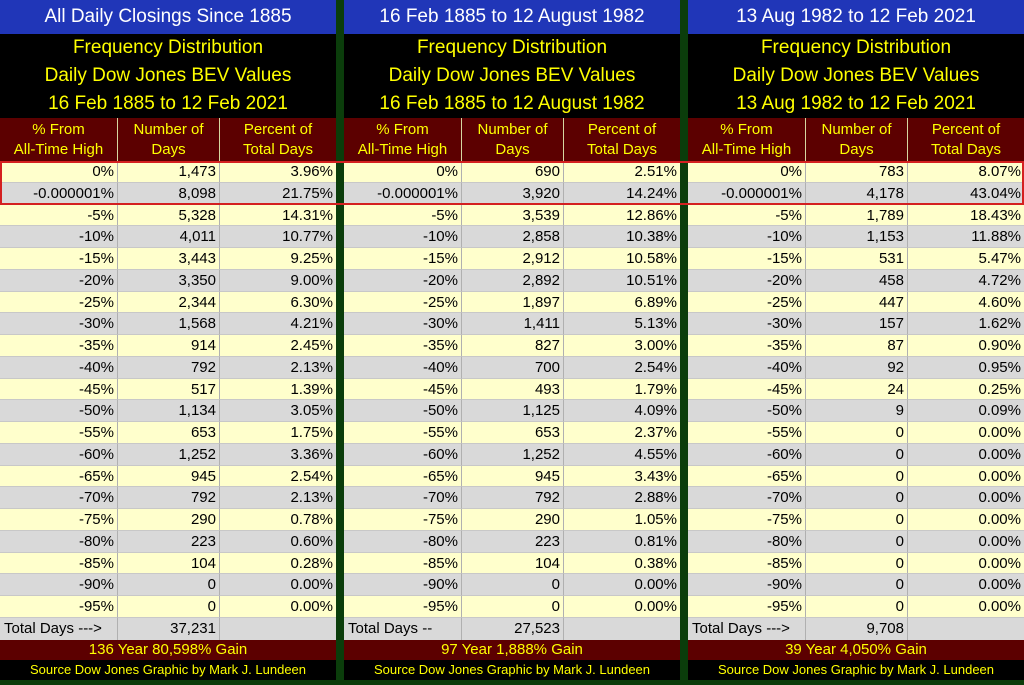 The width and height of the screenshot is (1024, 685). I want to click on table-cell: 0.09%, so click(966, 411).